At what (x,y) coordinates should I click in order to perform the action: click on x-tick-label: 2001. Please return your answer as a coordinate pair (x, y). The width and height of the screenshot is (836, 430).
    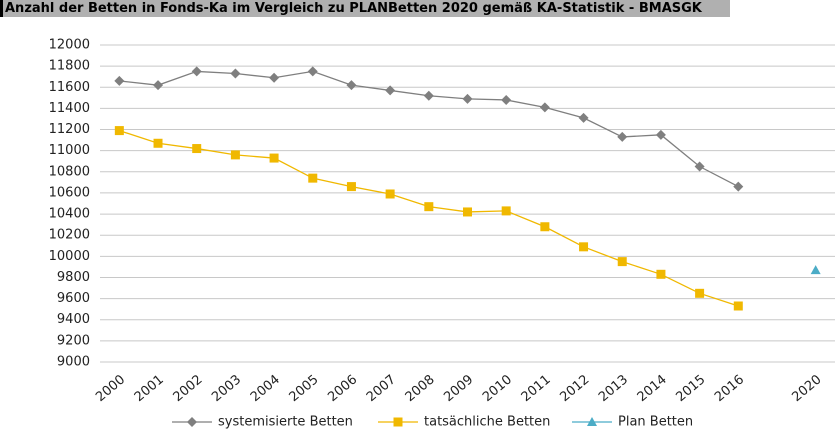
    Looking at the image, I should click on (149, 388).